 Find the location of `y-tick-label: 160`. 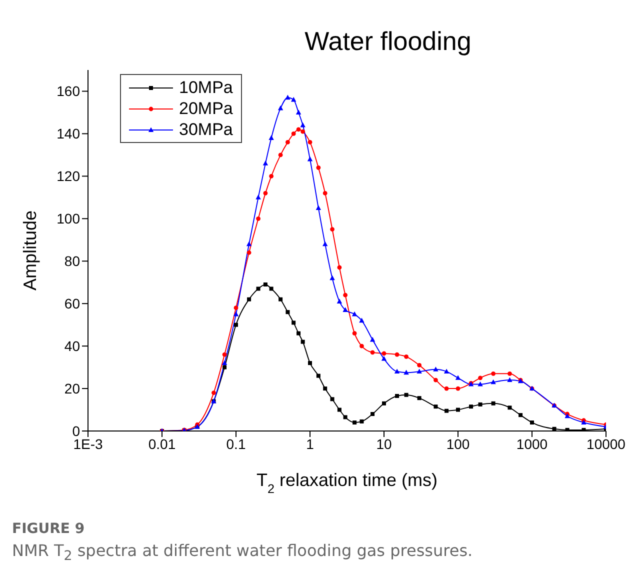

y-tick-label: 160 is located at coordinates (68, 91).